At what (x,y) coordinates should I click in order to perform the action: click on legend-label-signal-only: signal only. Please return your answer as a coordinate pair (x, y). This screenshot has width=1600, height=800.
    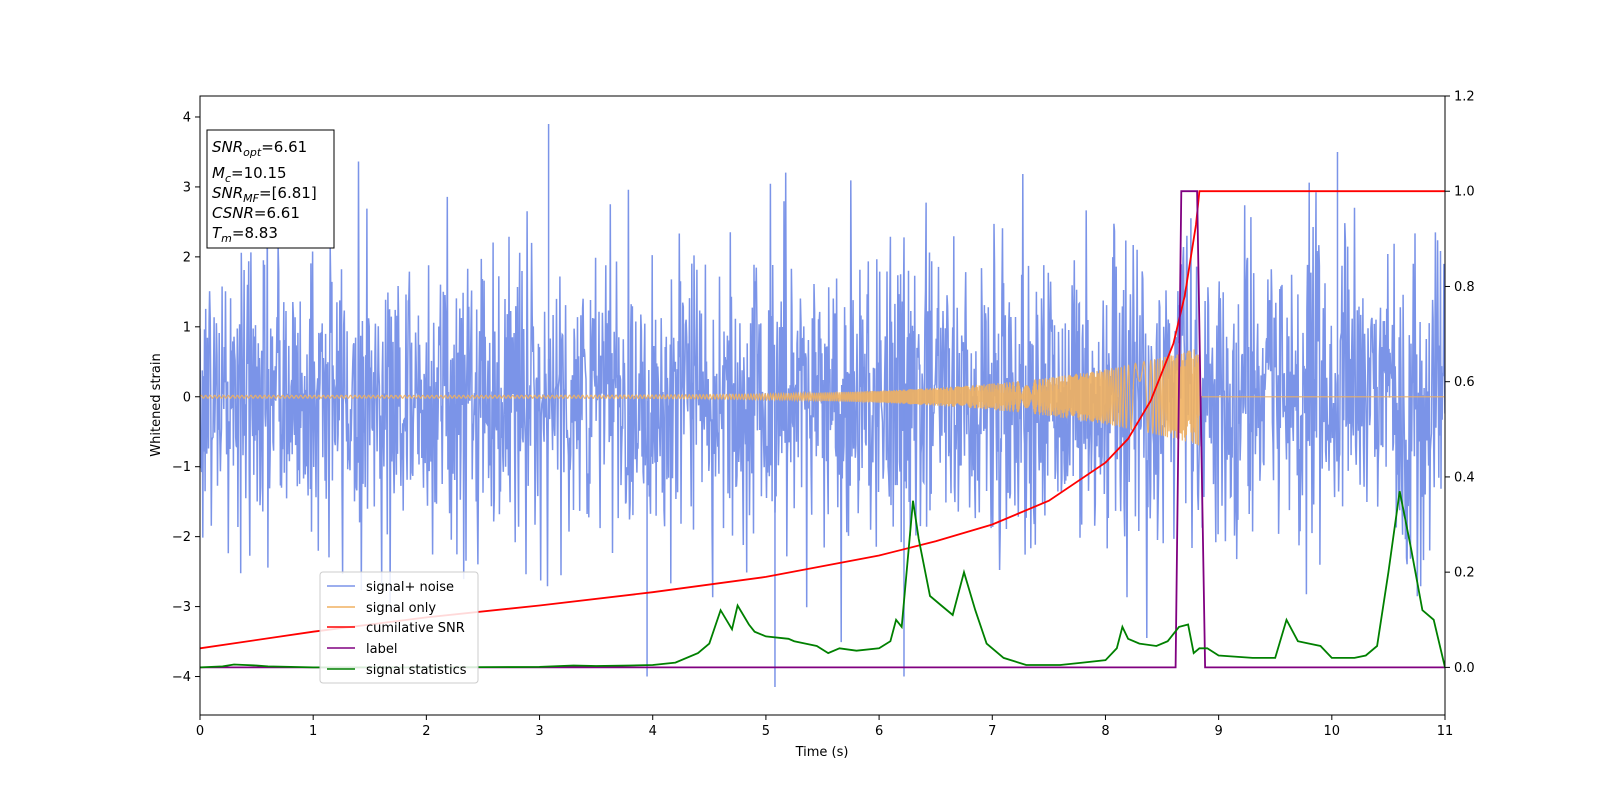
    Looking at the image, I should click on (401, 608).